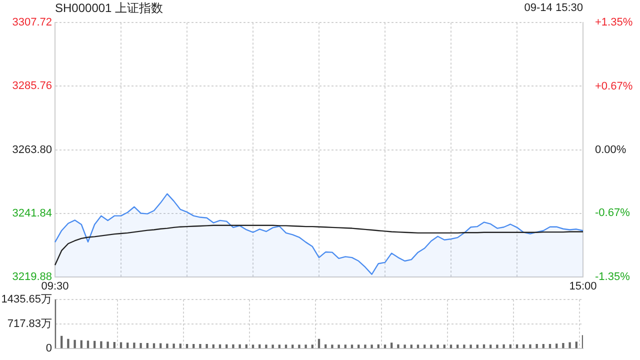 This screenshot has width=640, height=360. What do you see at coordinates (32, 86) in the screenshot?
I see `y-tick-label: 3285.76` at bounding box center [32, 86].